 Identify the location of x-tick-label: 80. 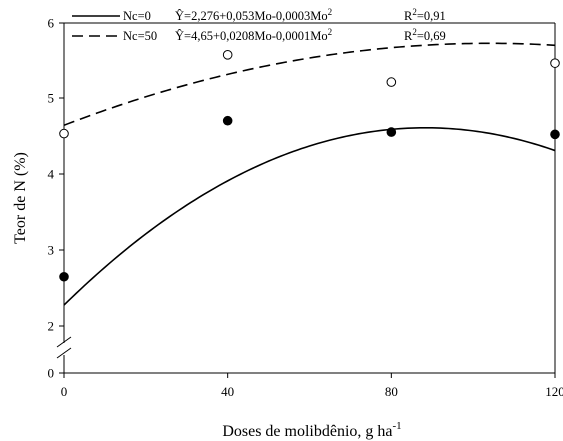
(391, 391).